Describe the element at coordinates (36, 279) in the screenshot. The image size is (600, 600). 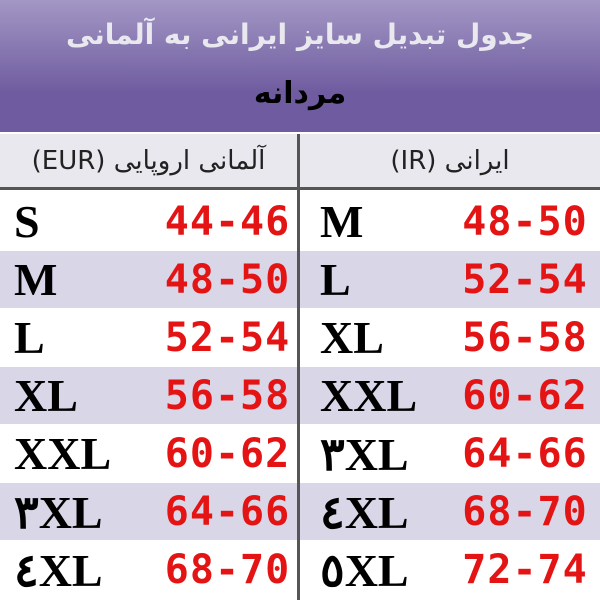
I see `eur-size: M` at that location.